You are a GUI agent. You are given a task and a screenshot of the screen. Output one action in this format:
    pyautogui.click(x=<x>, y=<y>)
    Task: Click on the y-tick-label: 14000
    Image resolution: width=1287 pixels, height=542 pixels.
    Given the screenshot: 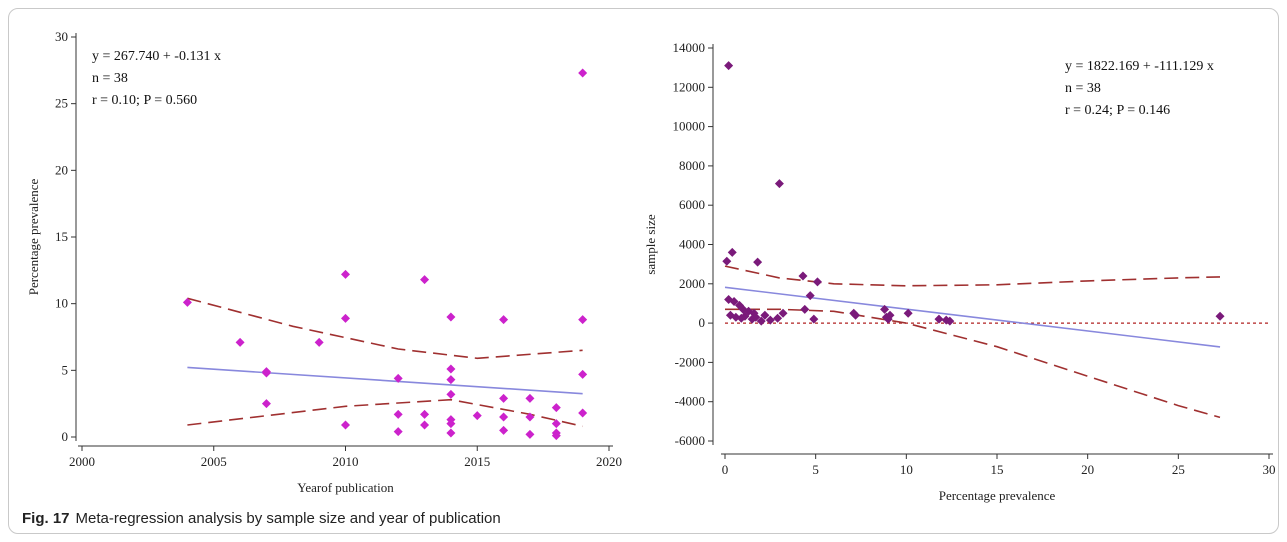 What is the action you would take?
    pyautogui.click(x=689, y=47)
    